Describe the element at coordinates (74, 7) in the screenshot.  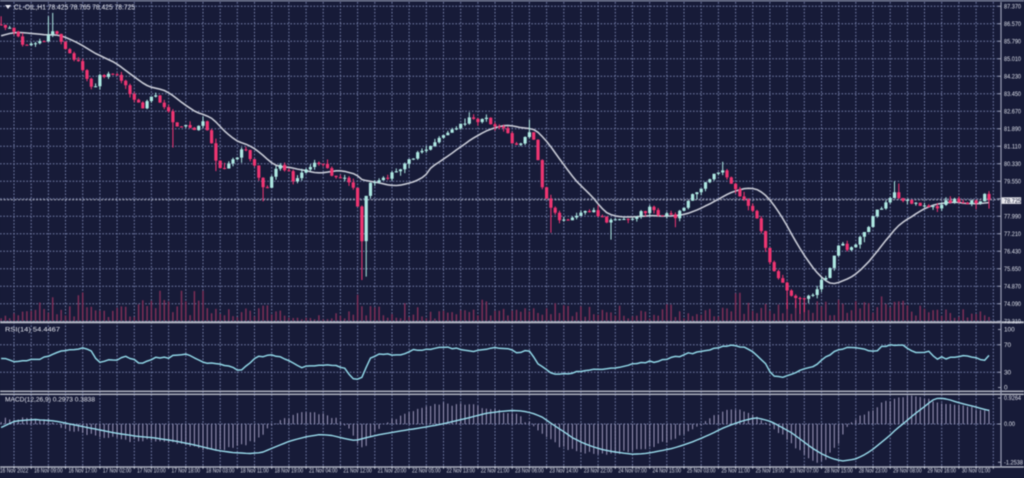
I see `svg-text:CL-OIL,H1 78.425 78.765 78.42: CL-OIL,H1 78.425 78.765 78.425 78.725` at that location.